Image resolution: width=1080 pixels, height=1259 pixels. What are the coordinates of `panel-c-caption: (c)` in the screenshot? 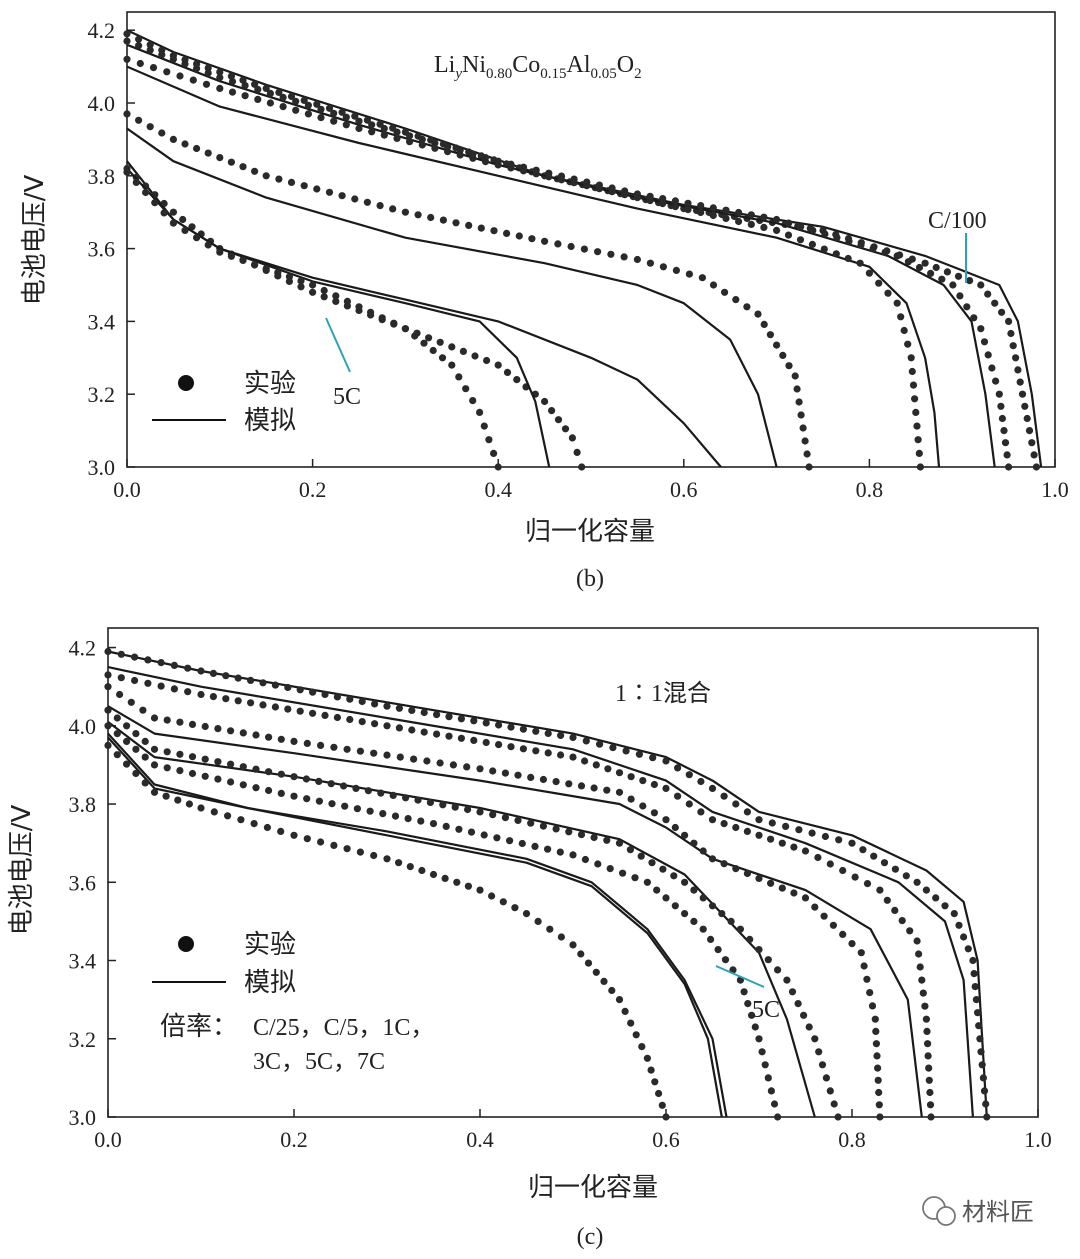 It's located at (590, 1237).